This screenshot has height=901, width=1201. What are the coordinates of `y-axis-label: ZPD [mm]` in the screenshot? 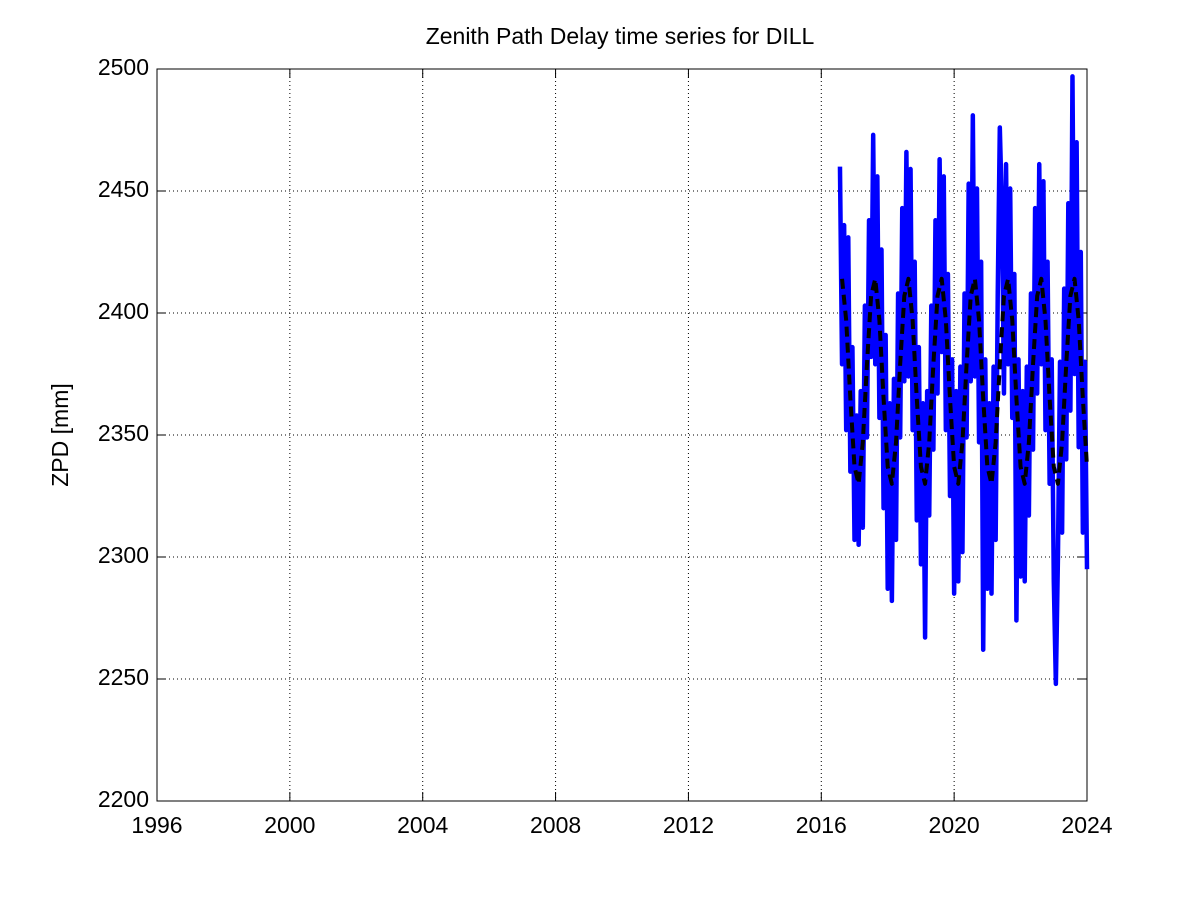 It's located at (60, 435).